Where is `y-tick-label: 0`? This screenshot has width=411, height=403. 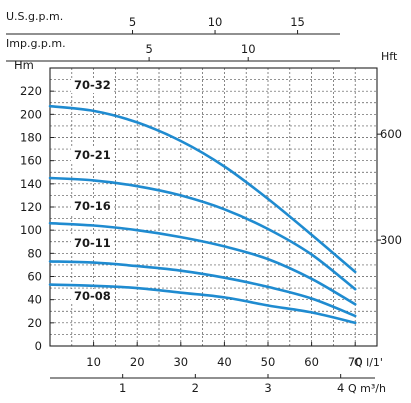 y-tick-label: 0 is located at coordinates (38, 346).